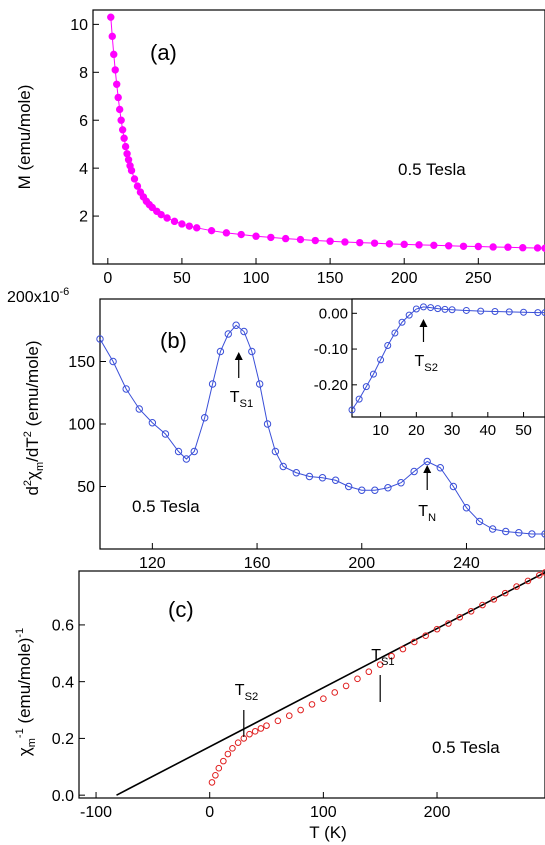 The image size is (545, 845). What do you see at coordinates (81, 362) in the screenshot?
I see `y-tick-label: 150` at bounding box center [81, 362].